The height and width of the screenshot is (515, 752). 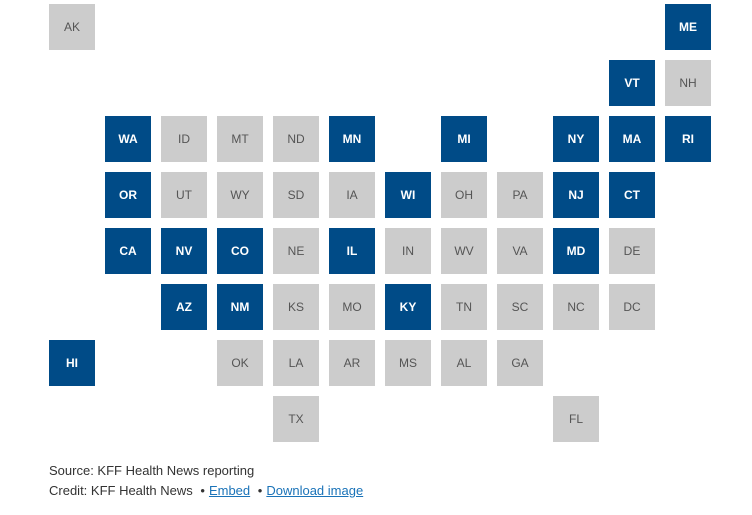 I want to click on state-tile-mi: MI, so click(x=464, y=139).